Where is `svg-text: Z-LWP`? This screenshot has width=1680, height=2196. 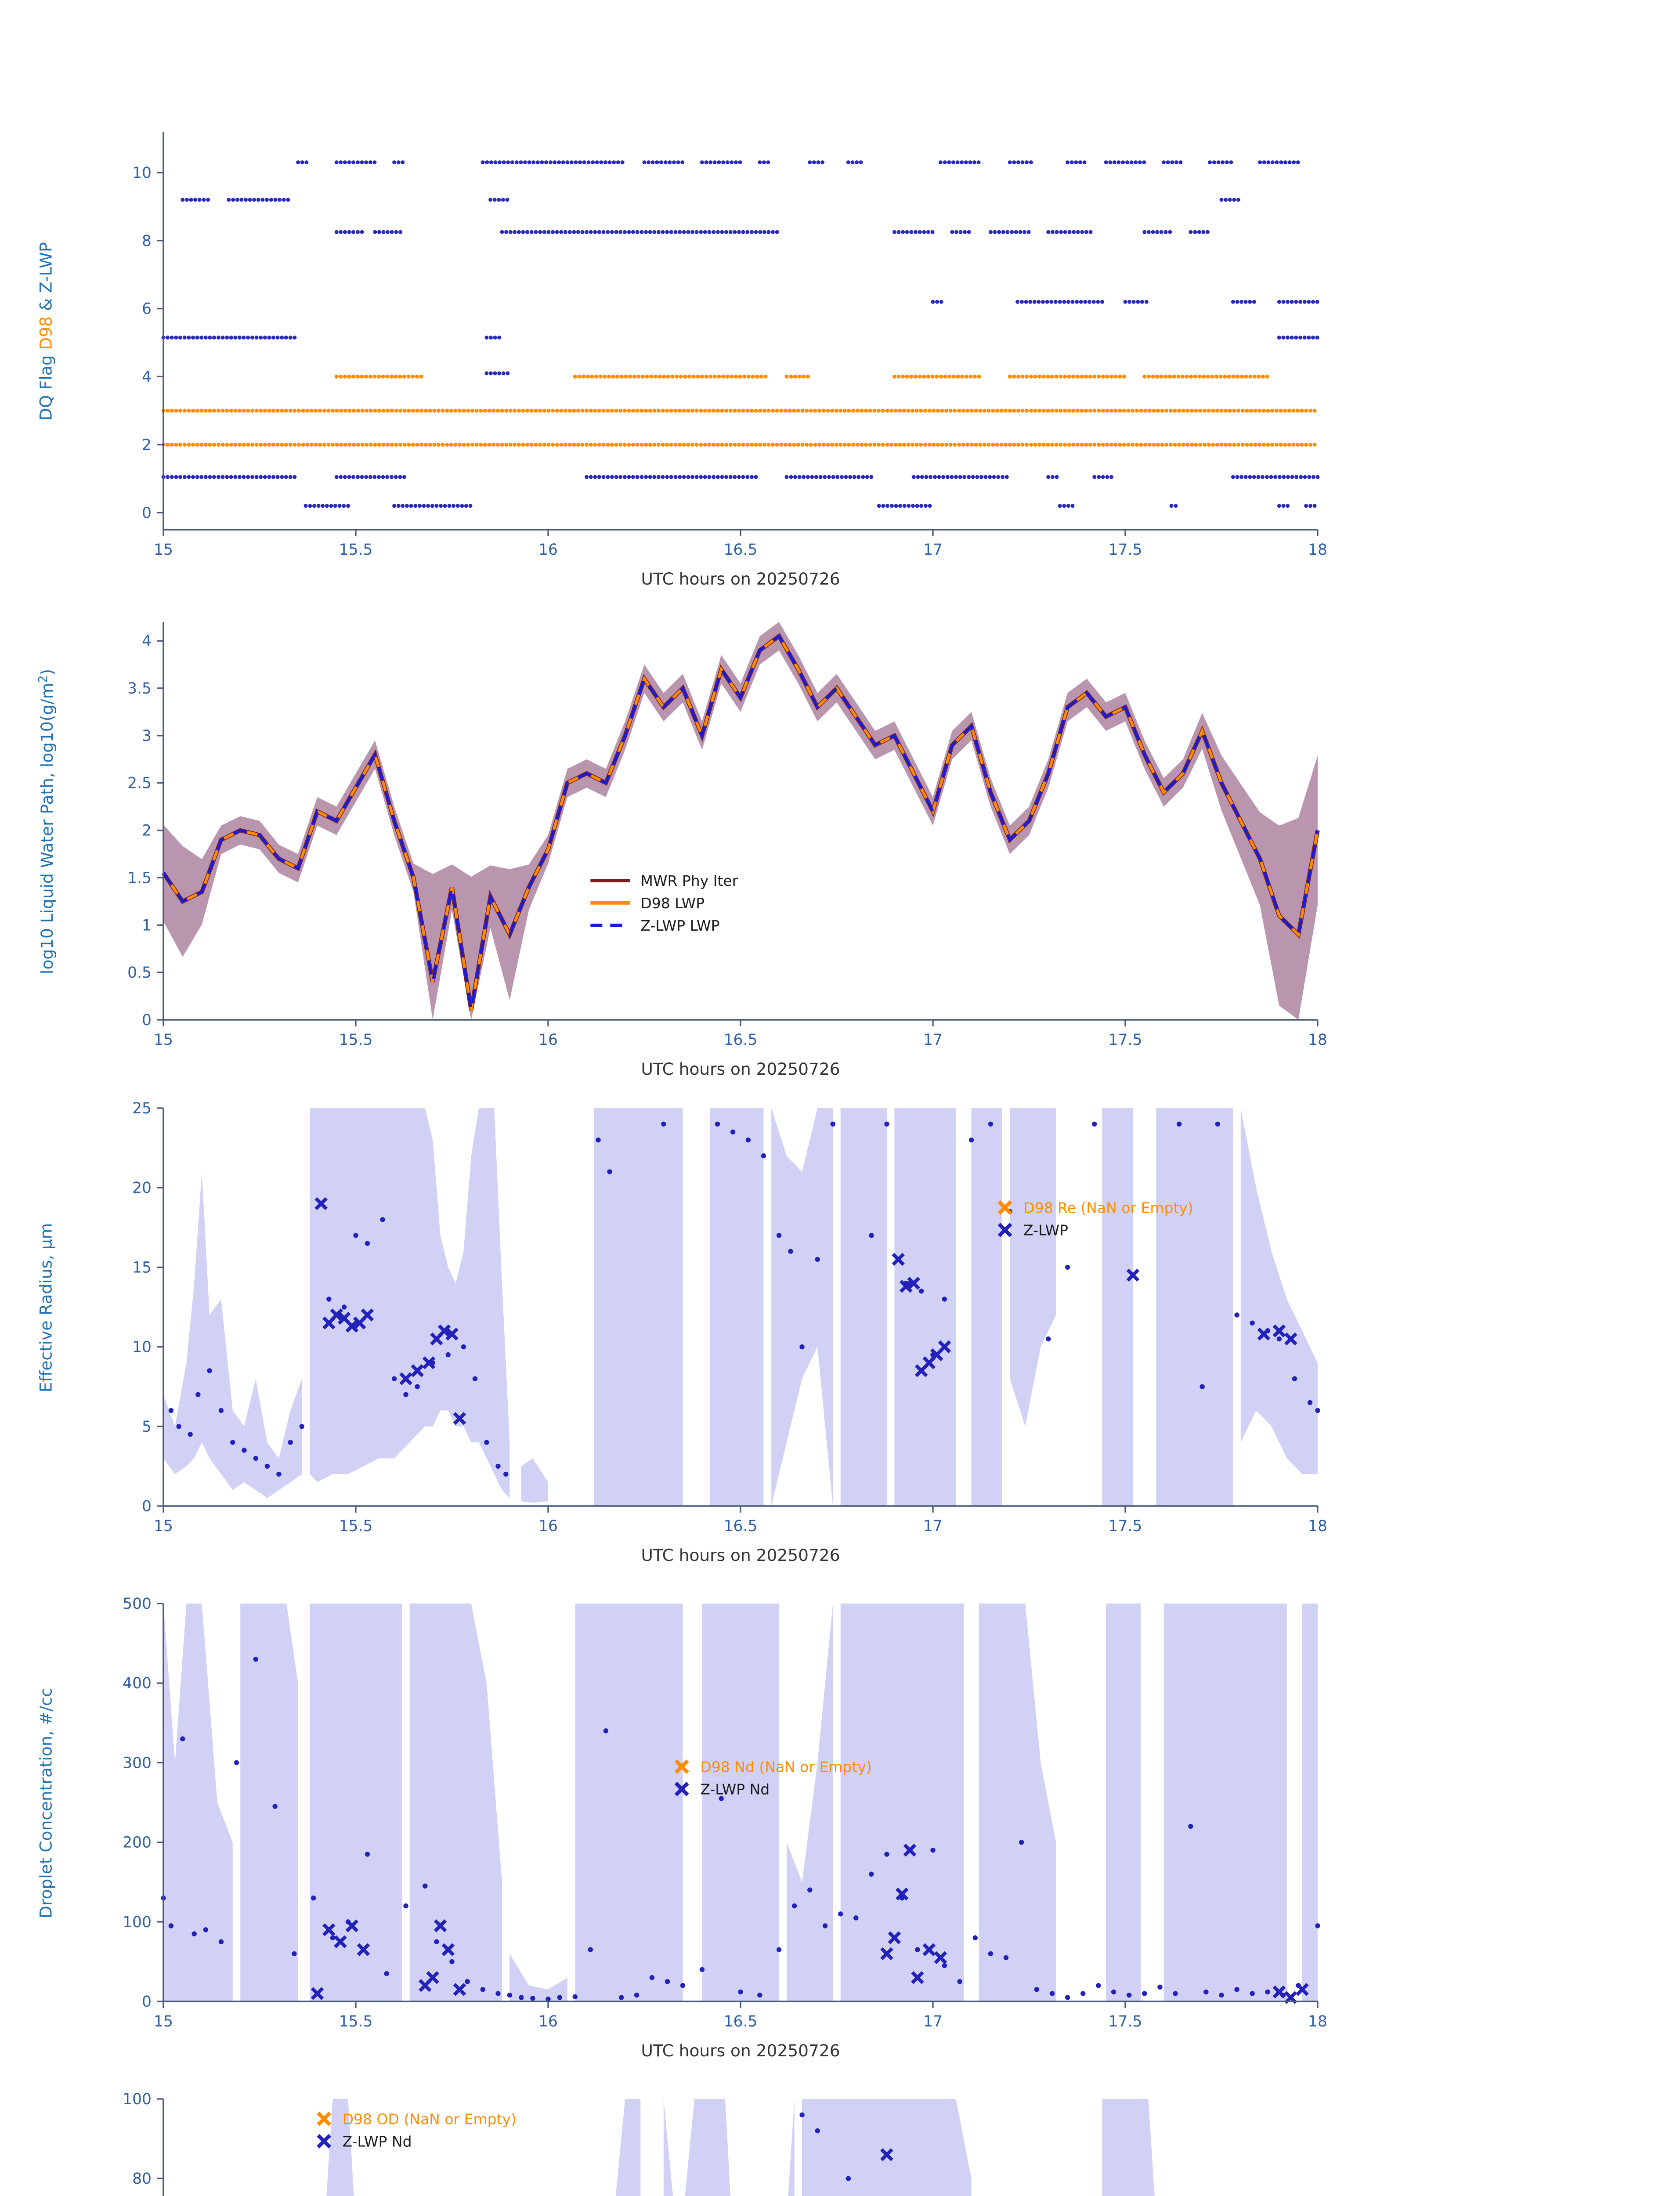 svg-text: Z-LWP is located at coordinates (1045, 1230).